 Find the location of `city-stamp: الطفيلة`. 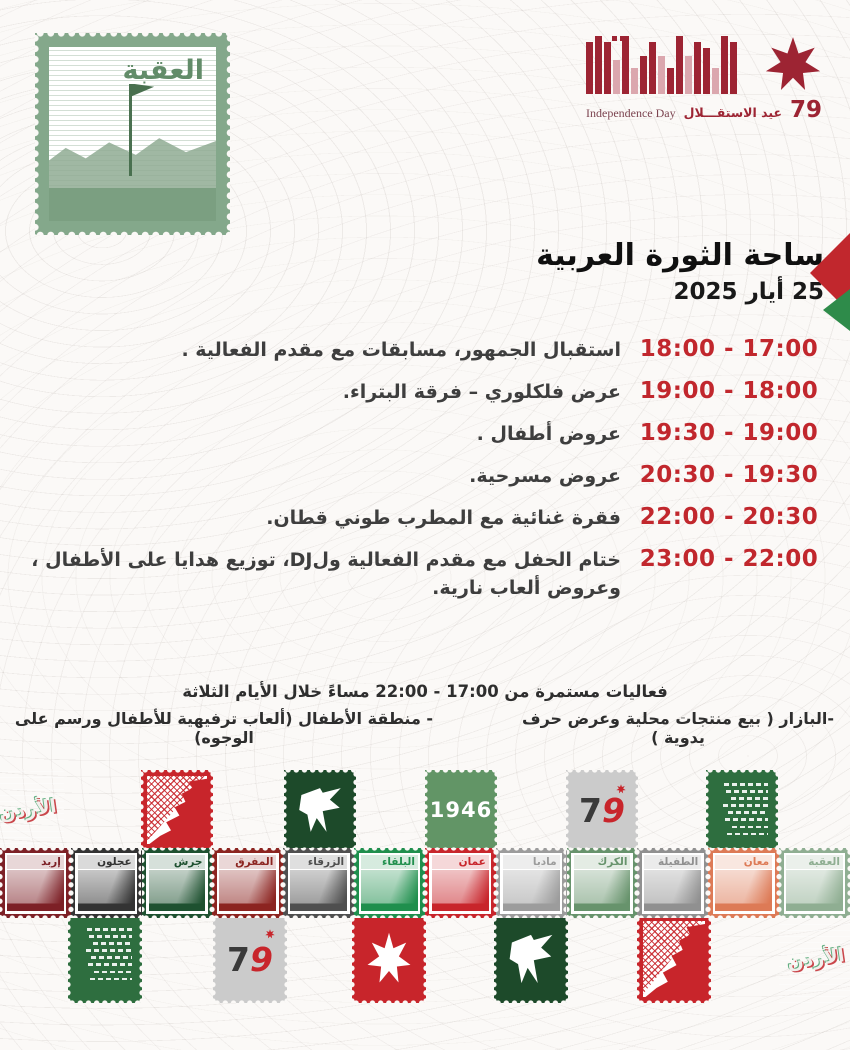

city-stamp: الطفيلة is located at coordinates (673, 883).